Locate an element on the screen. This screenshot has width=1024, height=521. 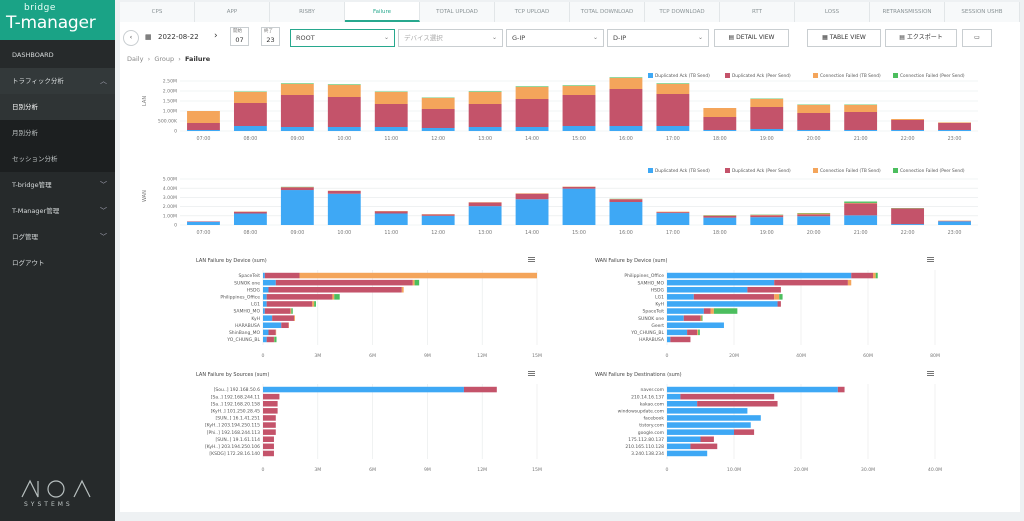
sidebar-item-logs: ログ管理 ﹀ is located at coordinates (57, 237).